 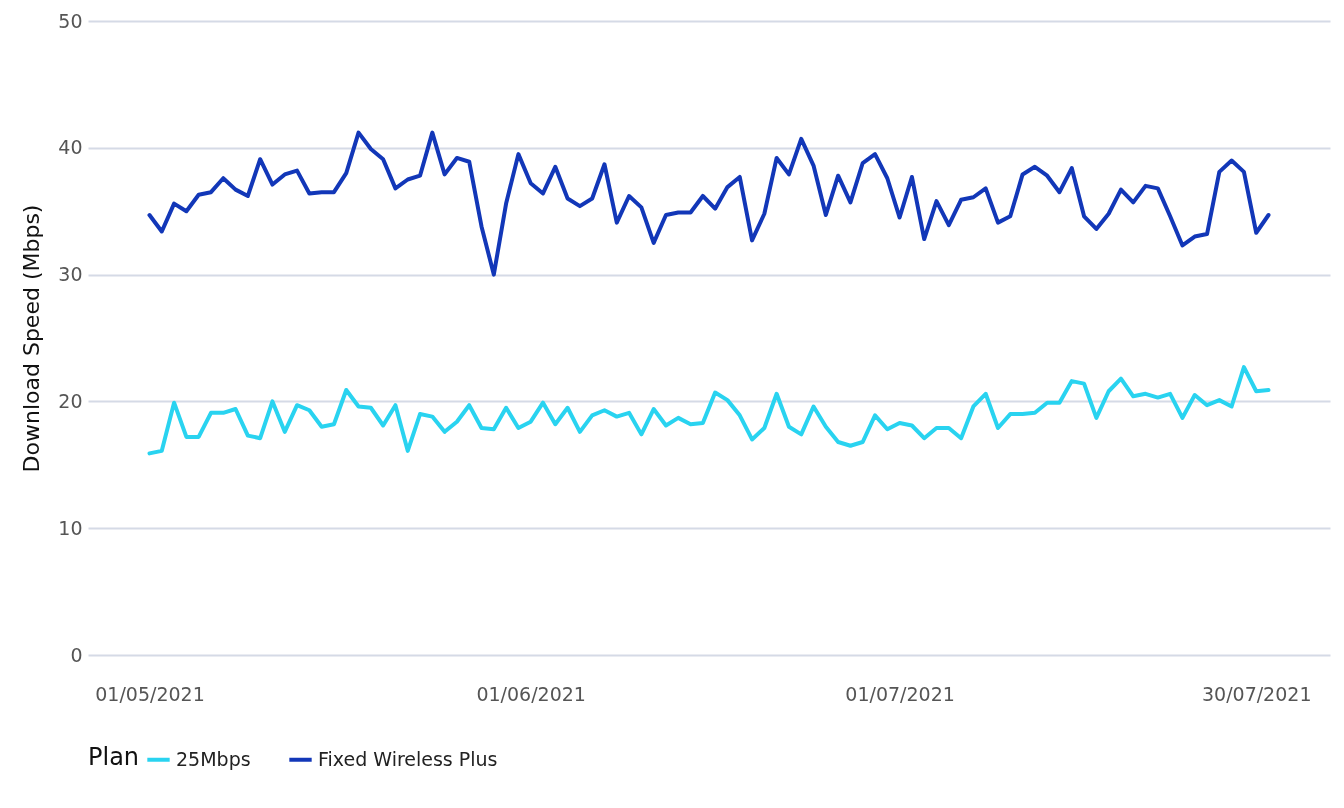 I want to click on y-tick-label: 40, so click(x=70, y=147).